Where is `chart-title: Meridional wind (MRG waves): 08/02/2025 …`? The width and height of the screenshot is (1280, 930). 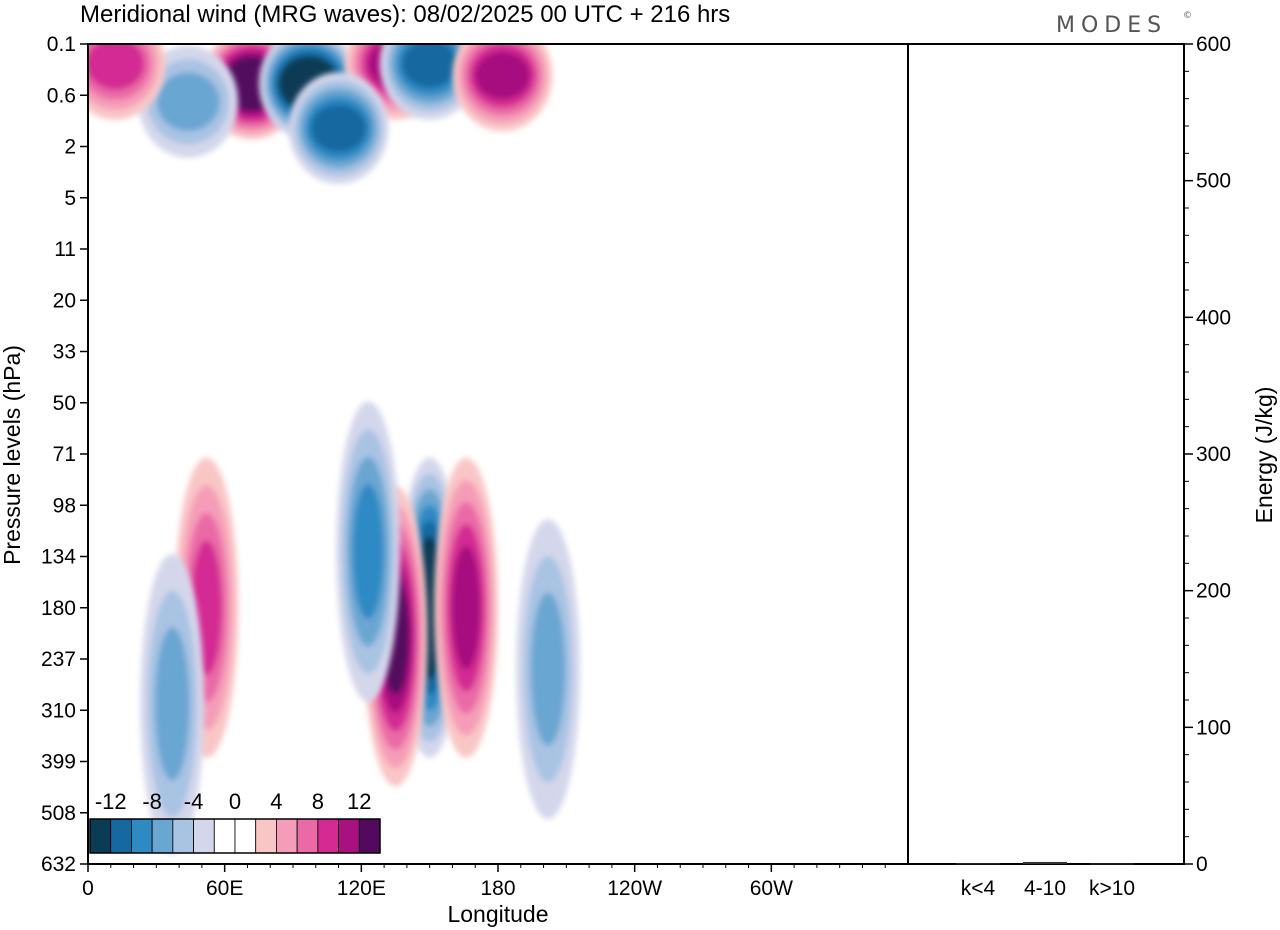
chart-title: Meridional wind (MRG waves): 08/02/2025 … is located at coordinates (405, 14).